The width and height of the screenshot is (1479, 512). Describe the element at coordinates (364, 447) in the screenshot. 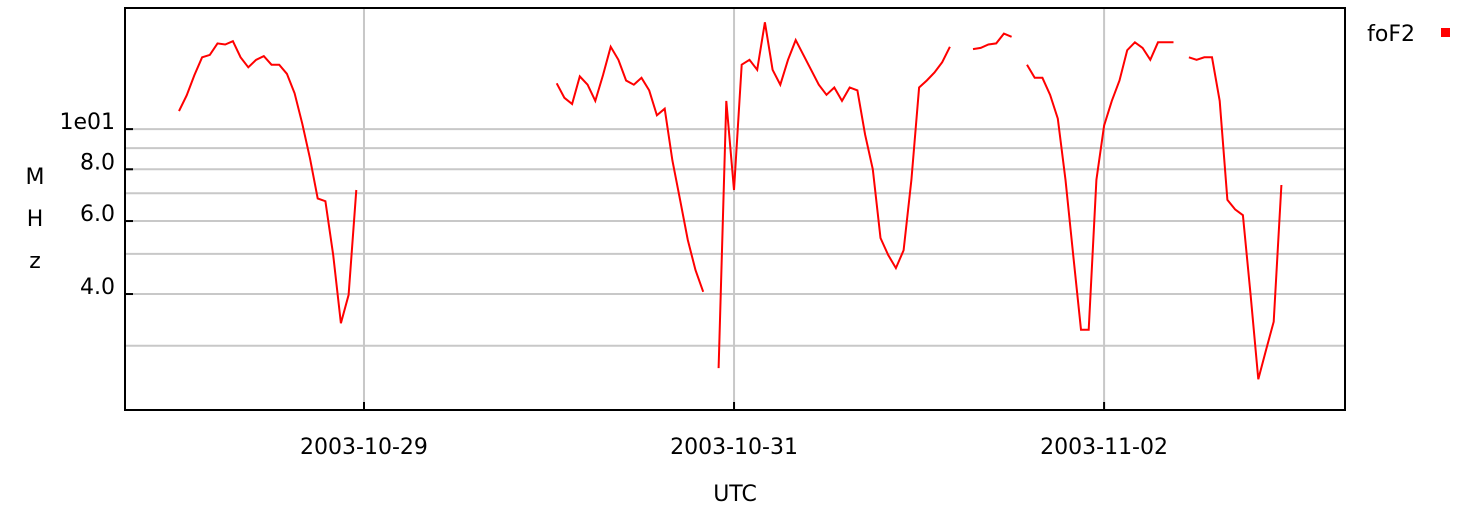

I see `x-tick-label: 2003-10-29` at that location.